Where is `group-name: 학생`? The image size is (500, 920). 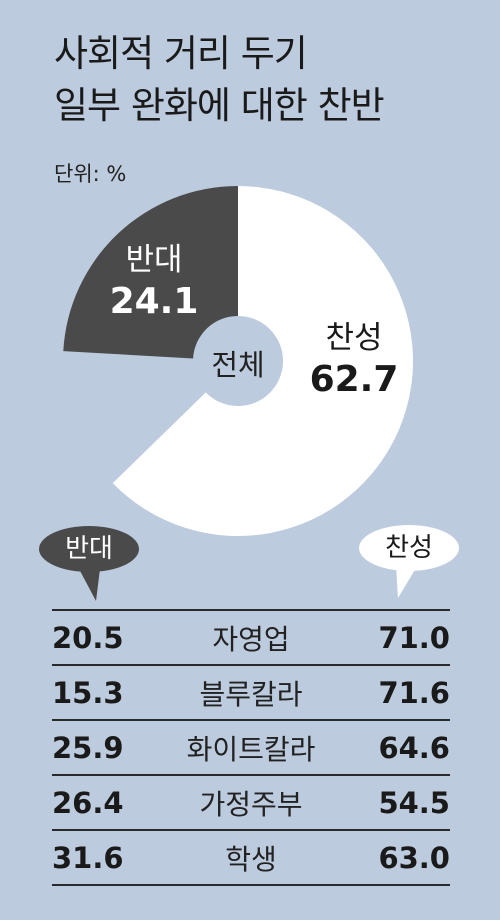 group-name: 학생 is located at coordinates (251, 859).